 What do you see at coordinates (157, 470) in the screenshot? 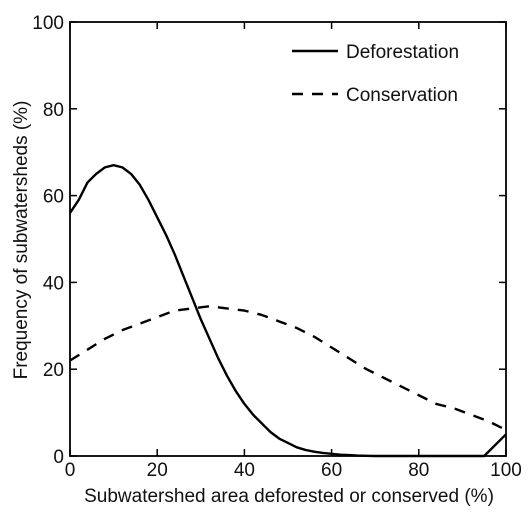
I see `x-tick-label: 20` at bounding box center [157, 470].